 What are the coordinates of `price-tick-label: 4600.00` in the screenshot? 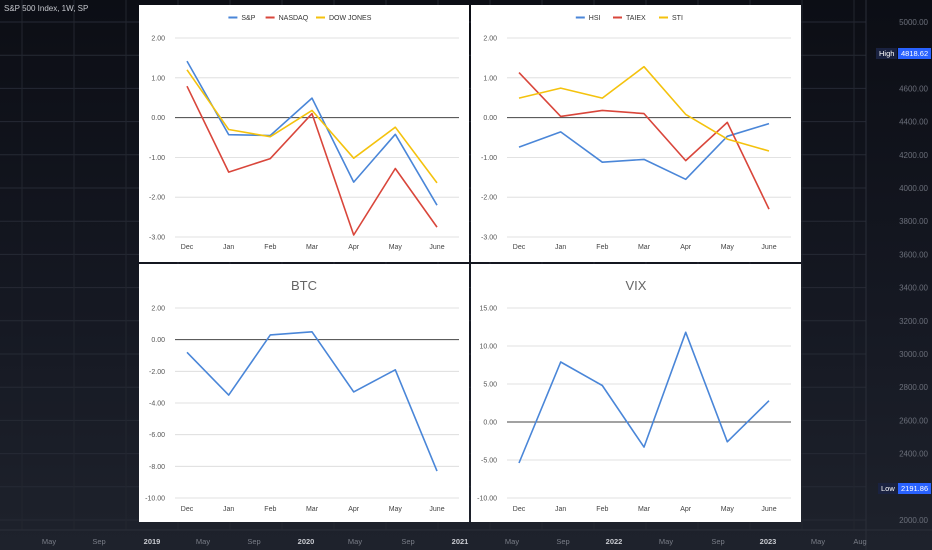 It's located at (913, 88).